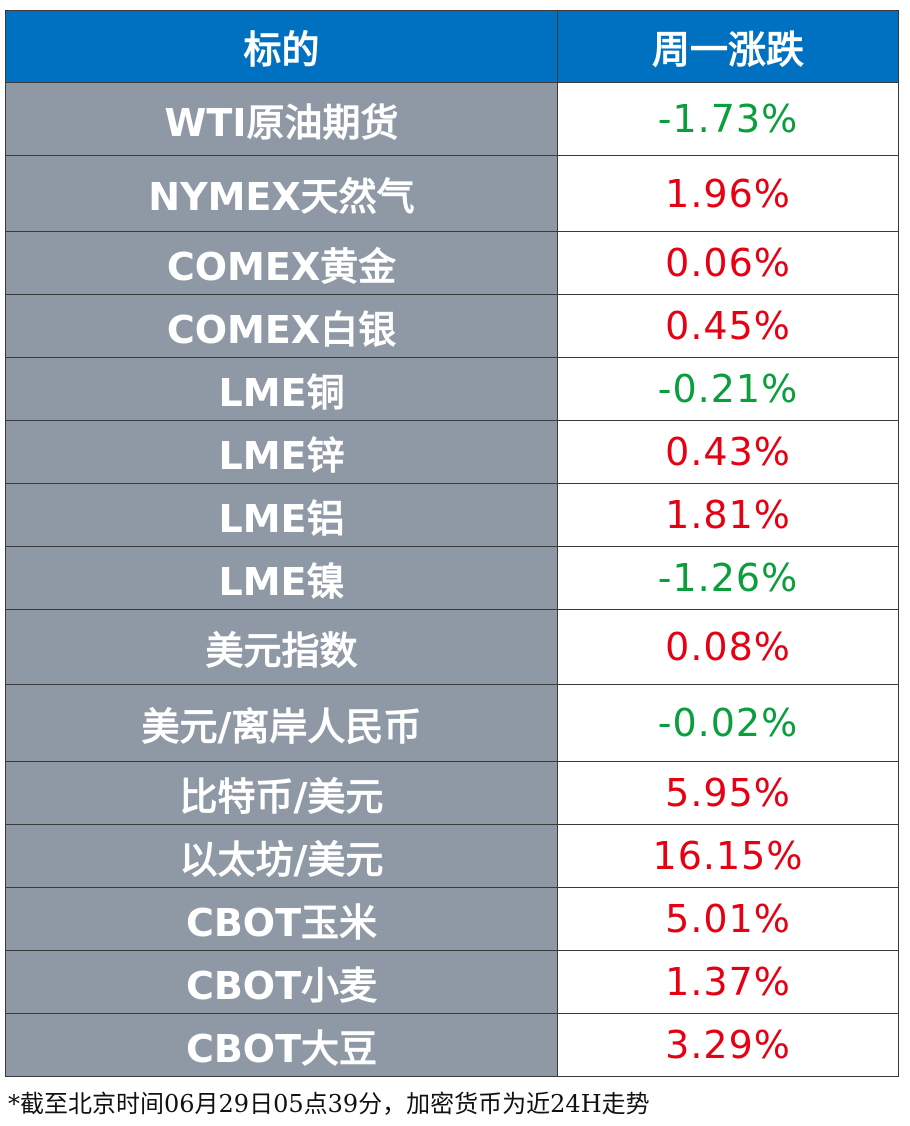 Image resolution: width=910 pixels, height=1126 pixels. What do you see at coordinates (728, 326) in the screenshot?
I see `change-value: 0.45%` at bounding box center [728, 326].